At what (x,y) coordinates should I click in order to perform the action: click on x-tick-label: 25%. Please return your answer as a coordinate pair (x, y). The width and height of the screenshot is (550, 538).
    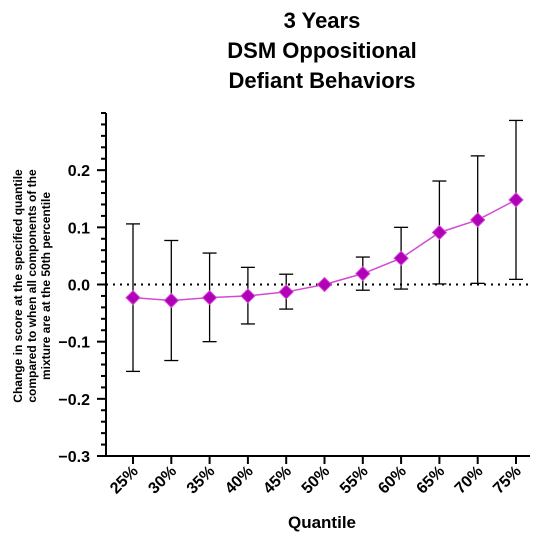
    Looking at the image, I should click on (124, 480).